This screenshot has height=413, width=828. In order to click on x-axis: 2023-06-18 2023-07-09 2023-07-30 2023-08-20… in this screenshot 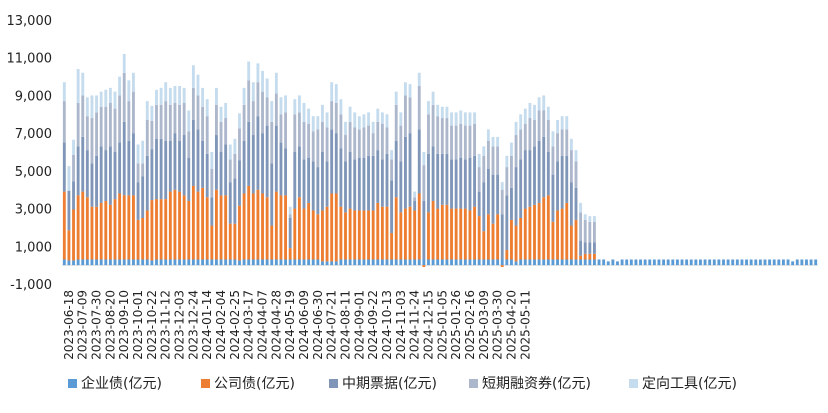, I will do `click(297, 325)`.